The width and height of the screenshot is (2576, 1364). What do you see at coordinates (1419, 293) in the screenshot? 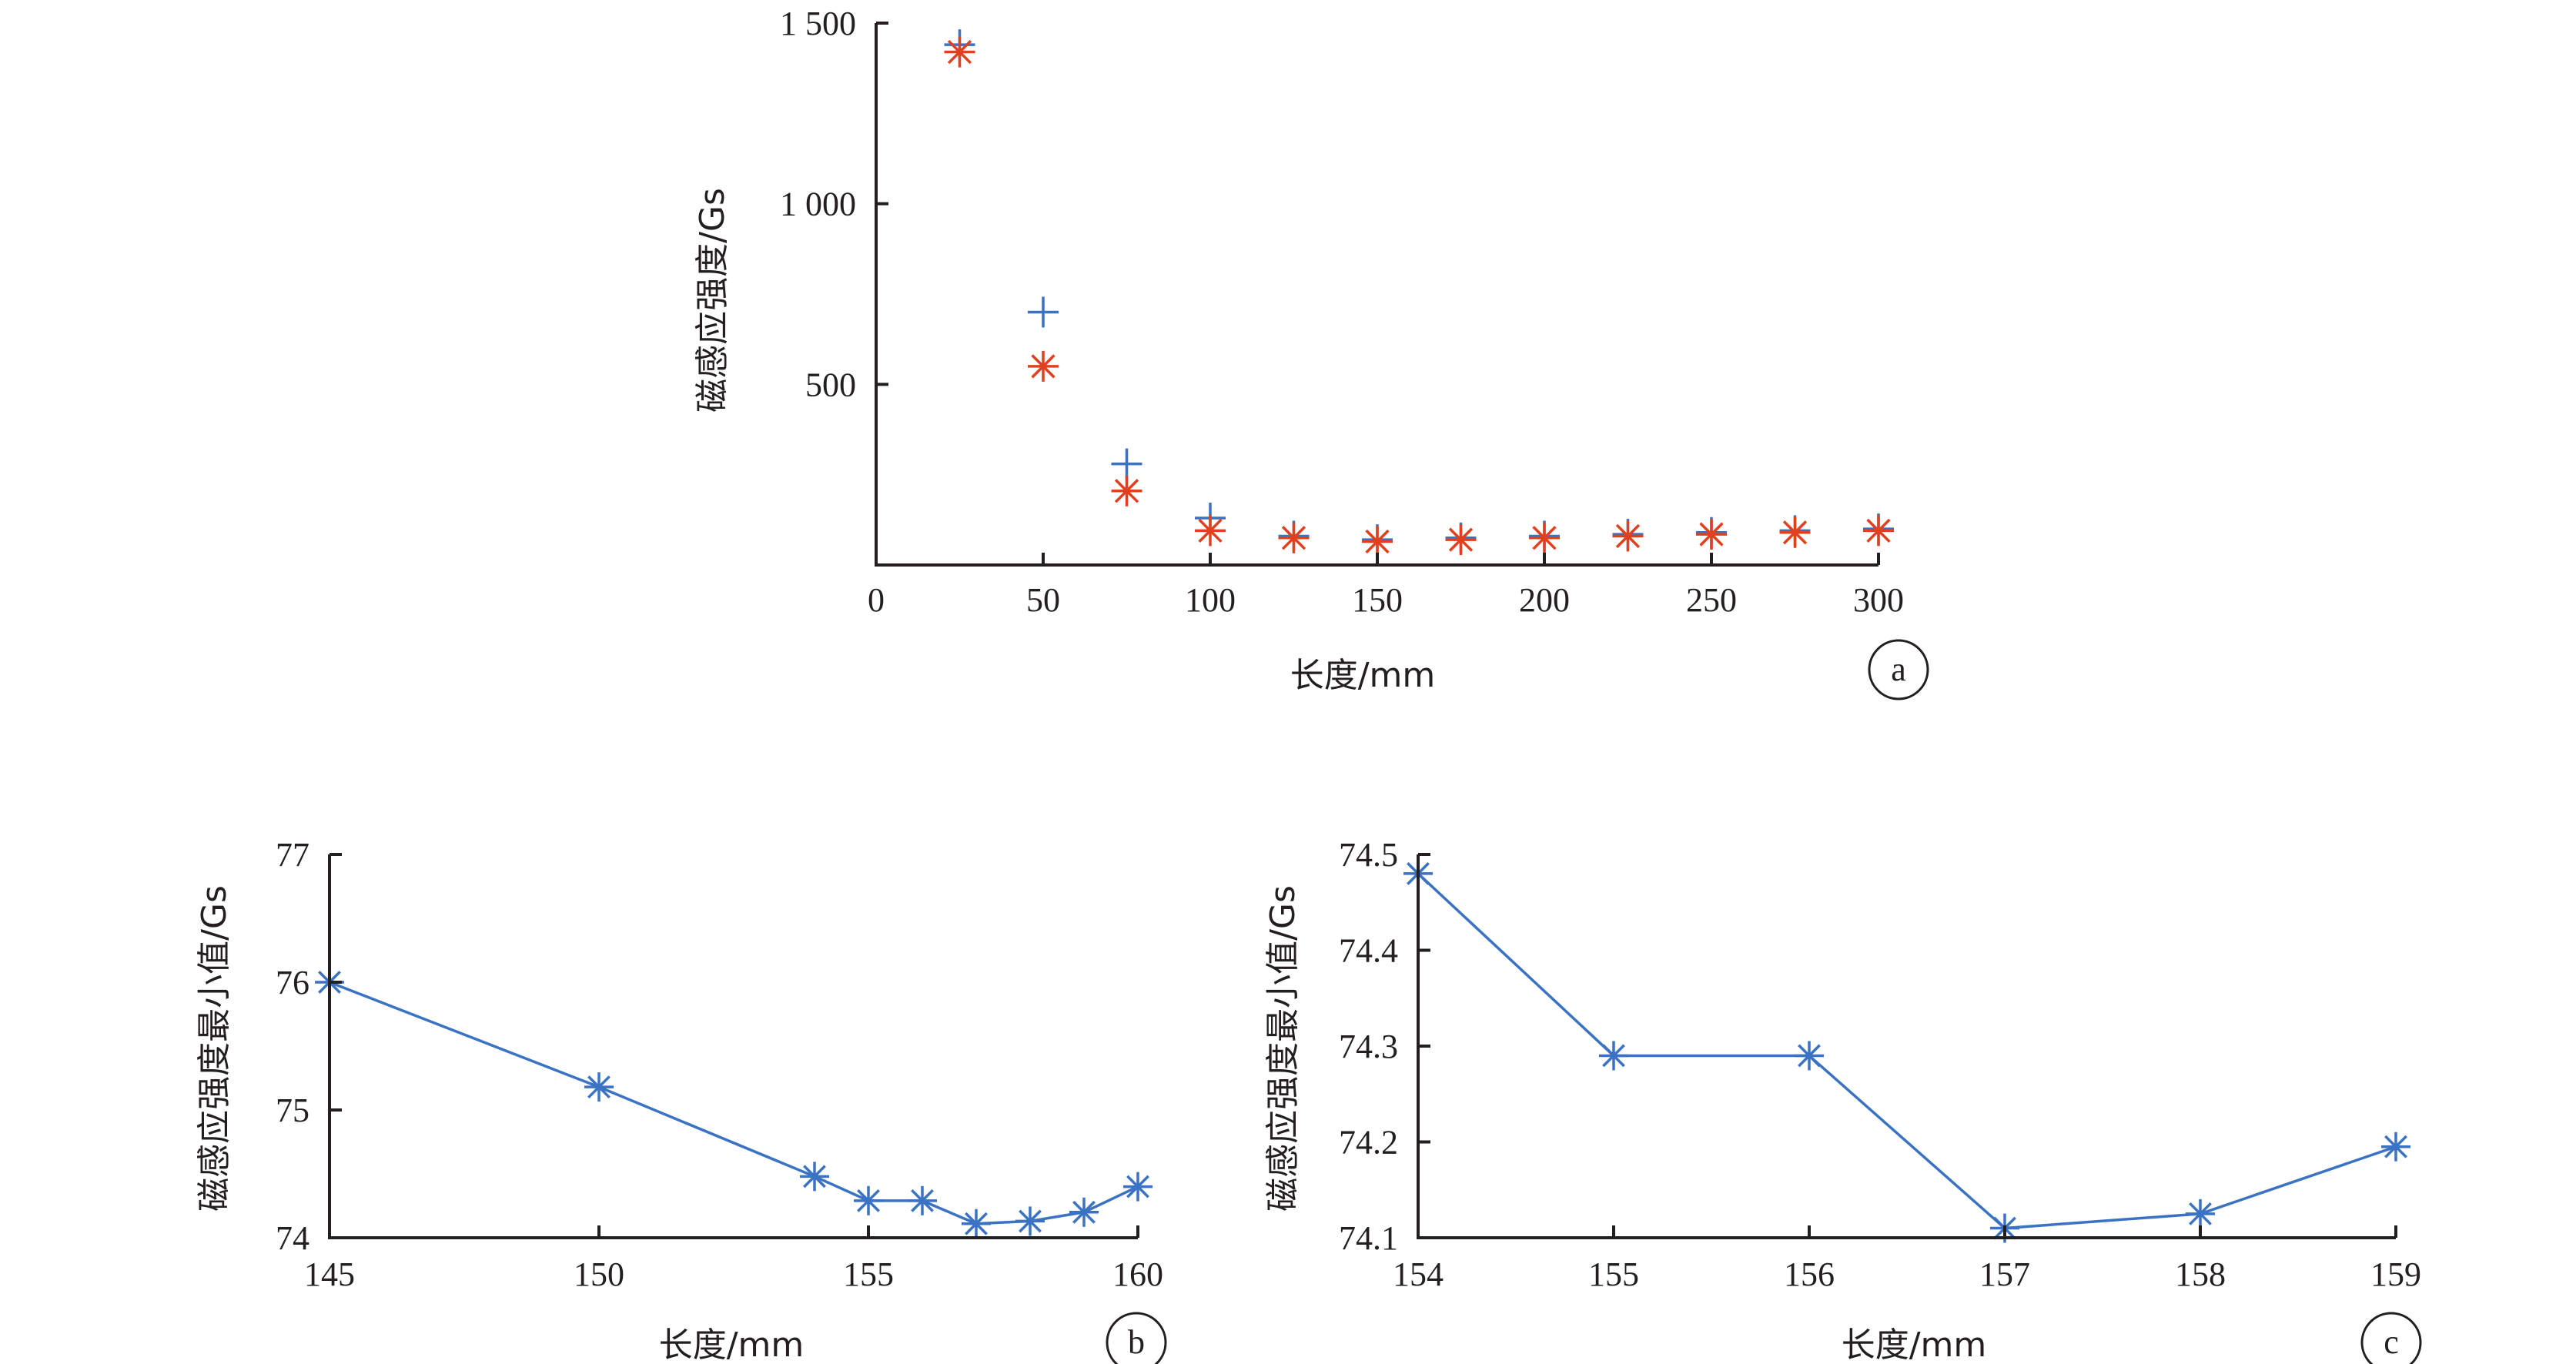
I see `panel-a-marks` at bounding box center [1419, 293].